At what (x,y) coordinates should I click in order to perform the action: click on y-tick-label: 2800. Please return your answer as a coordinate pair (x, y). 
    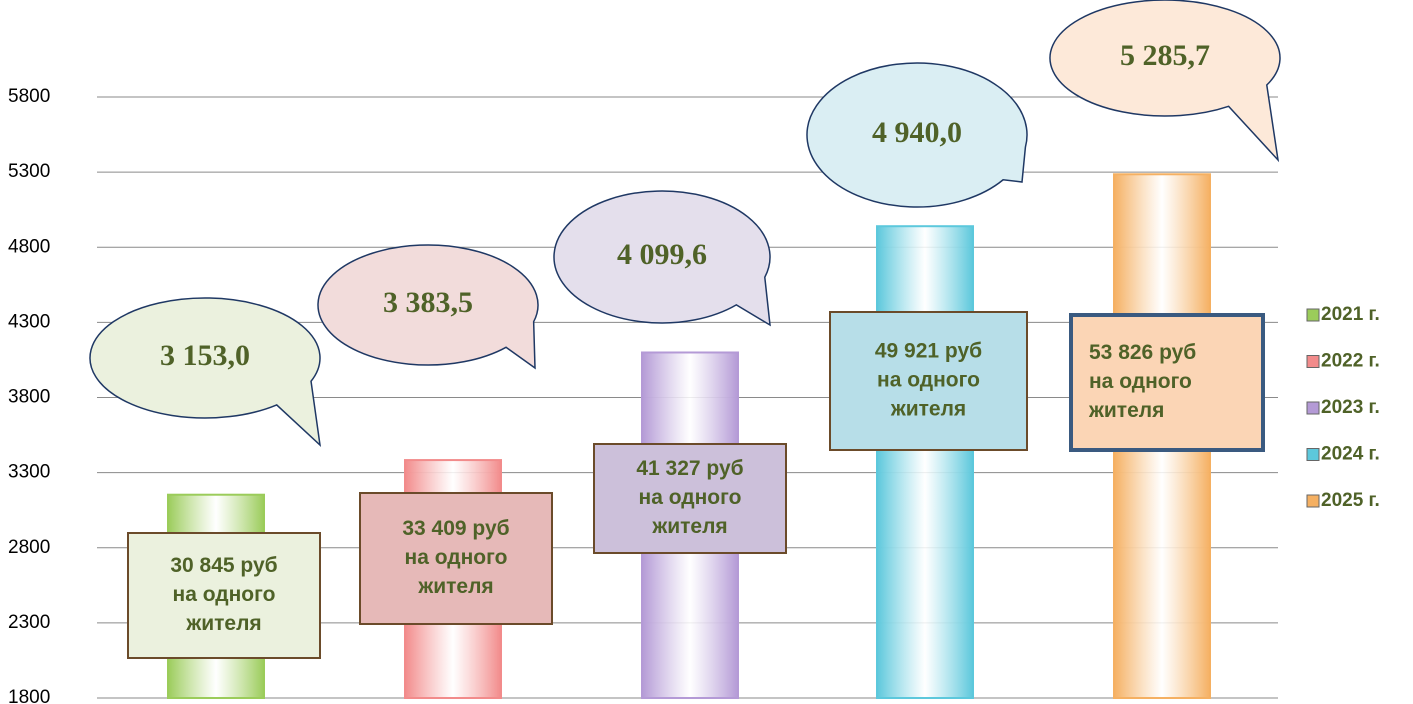
    Looking at the image, I should click on (29, 547).